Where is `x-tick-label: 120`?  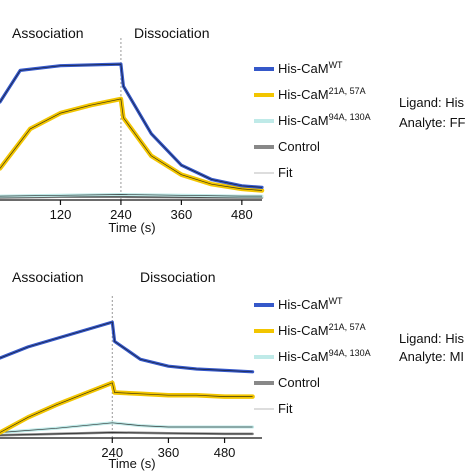
x-tick-label: 120 is located at coordinates (61, 214).